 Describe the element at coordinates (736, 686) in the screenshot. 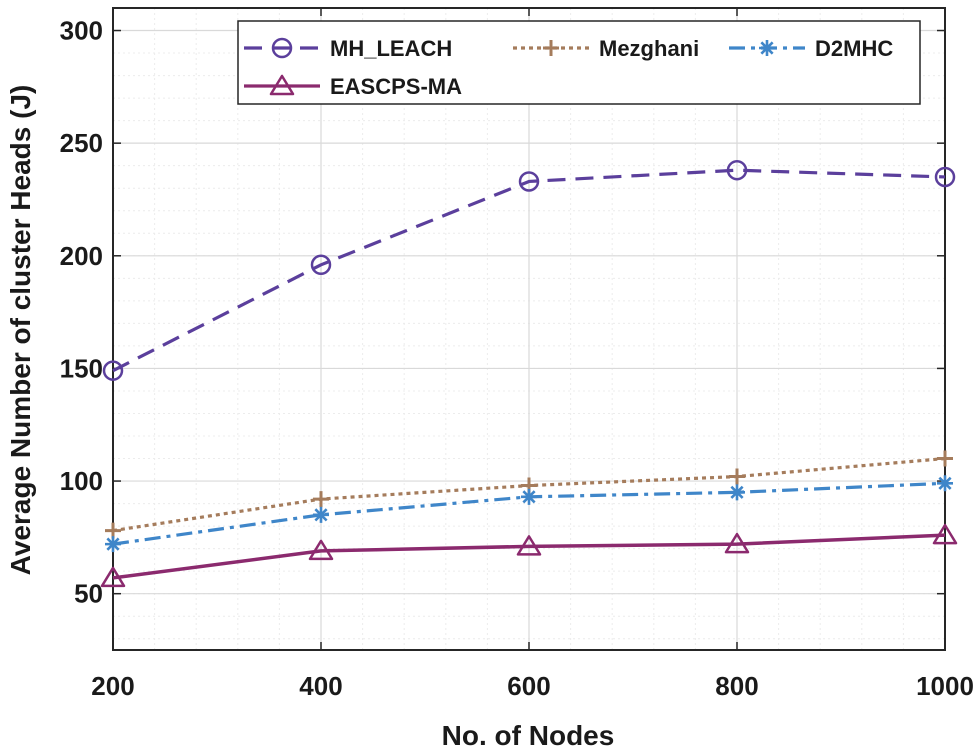

I see `x-tick-label: 800` at that location.